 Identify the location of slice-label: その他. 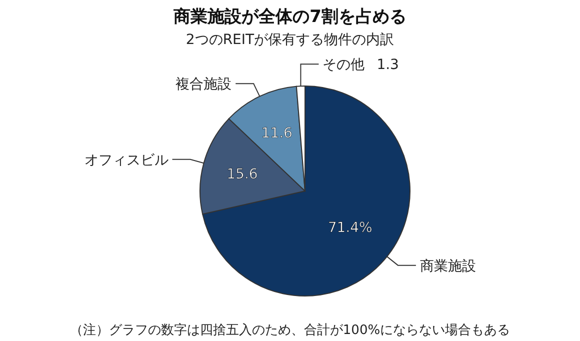
(343, 65).